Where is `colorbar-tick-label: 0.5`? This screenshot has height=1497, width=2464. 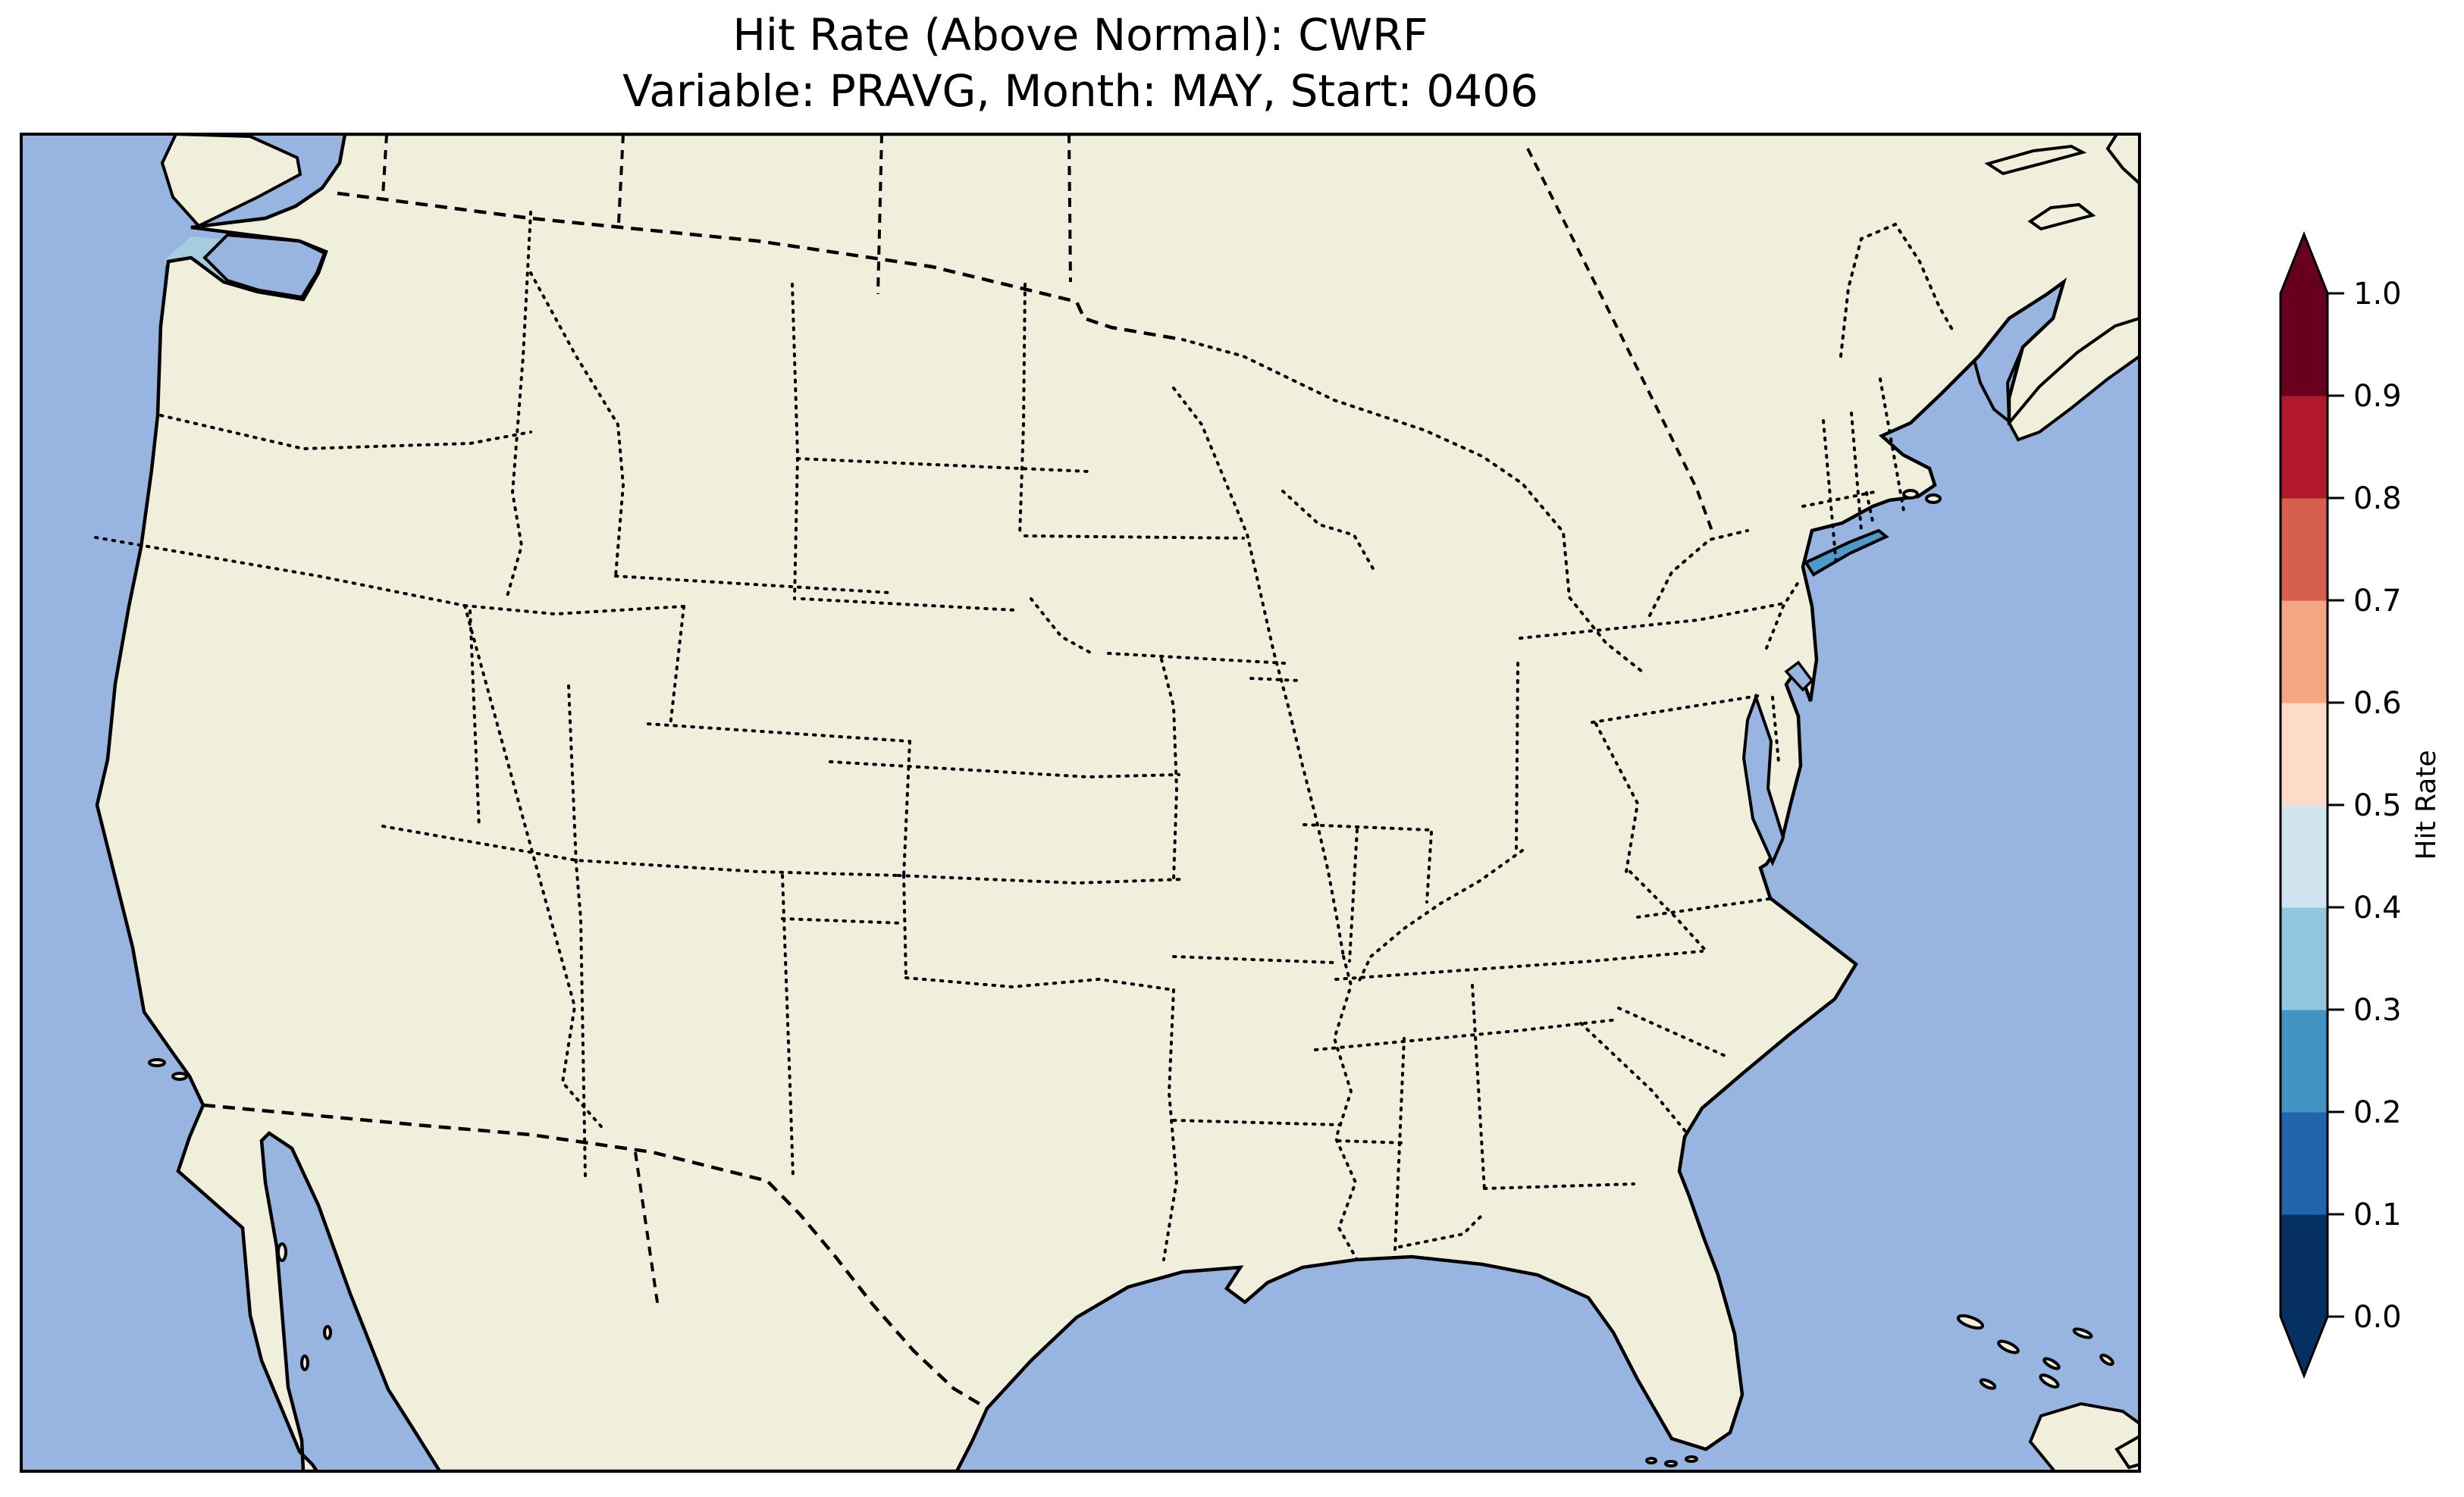
colorbar-tick-label: 0.5 is located at coordinates (2377, 805).